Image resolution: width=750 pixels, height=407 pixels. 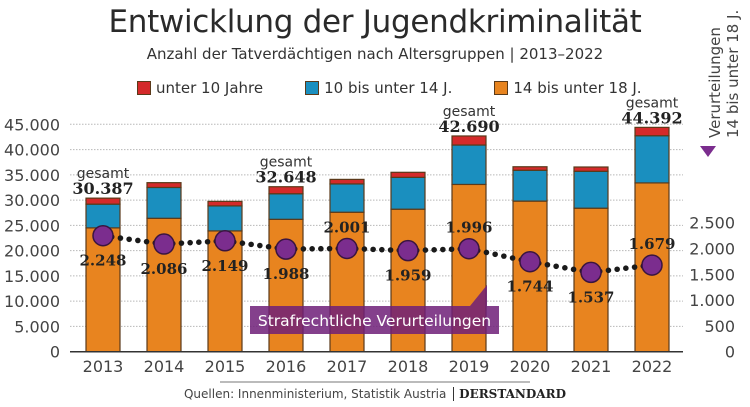 I want to click on data-label: 2.149, so click(x=225, y=266).